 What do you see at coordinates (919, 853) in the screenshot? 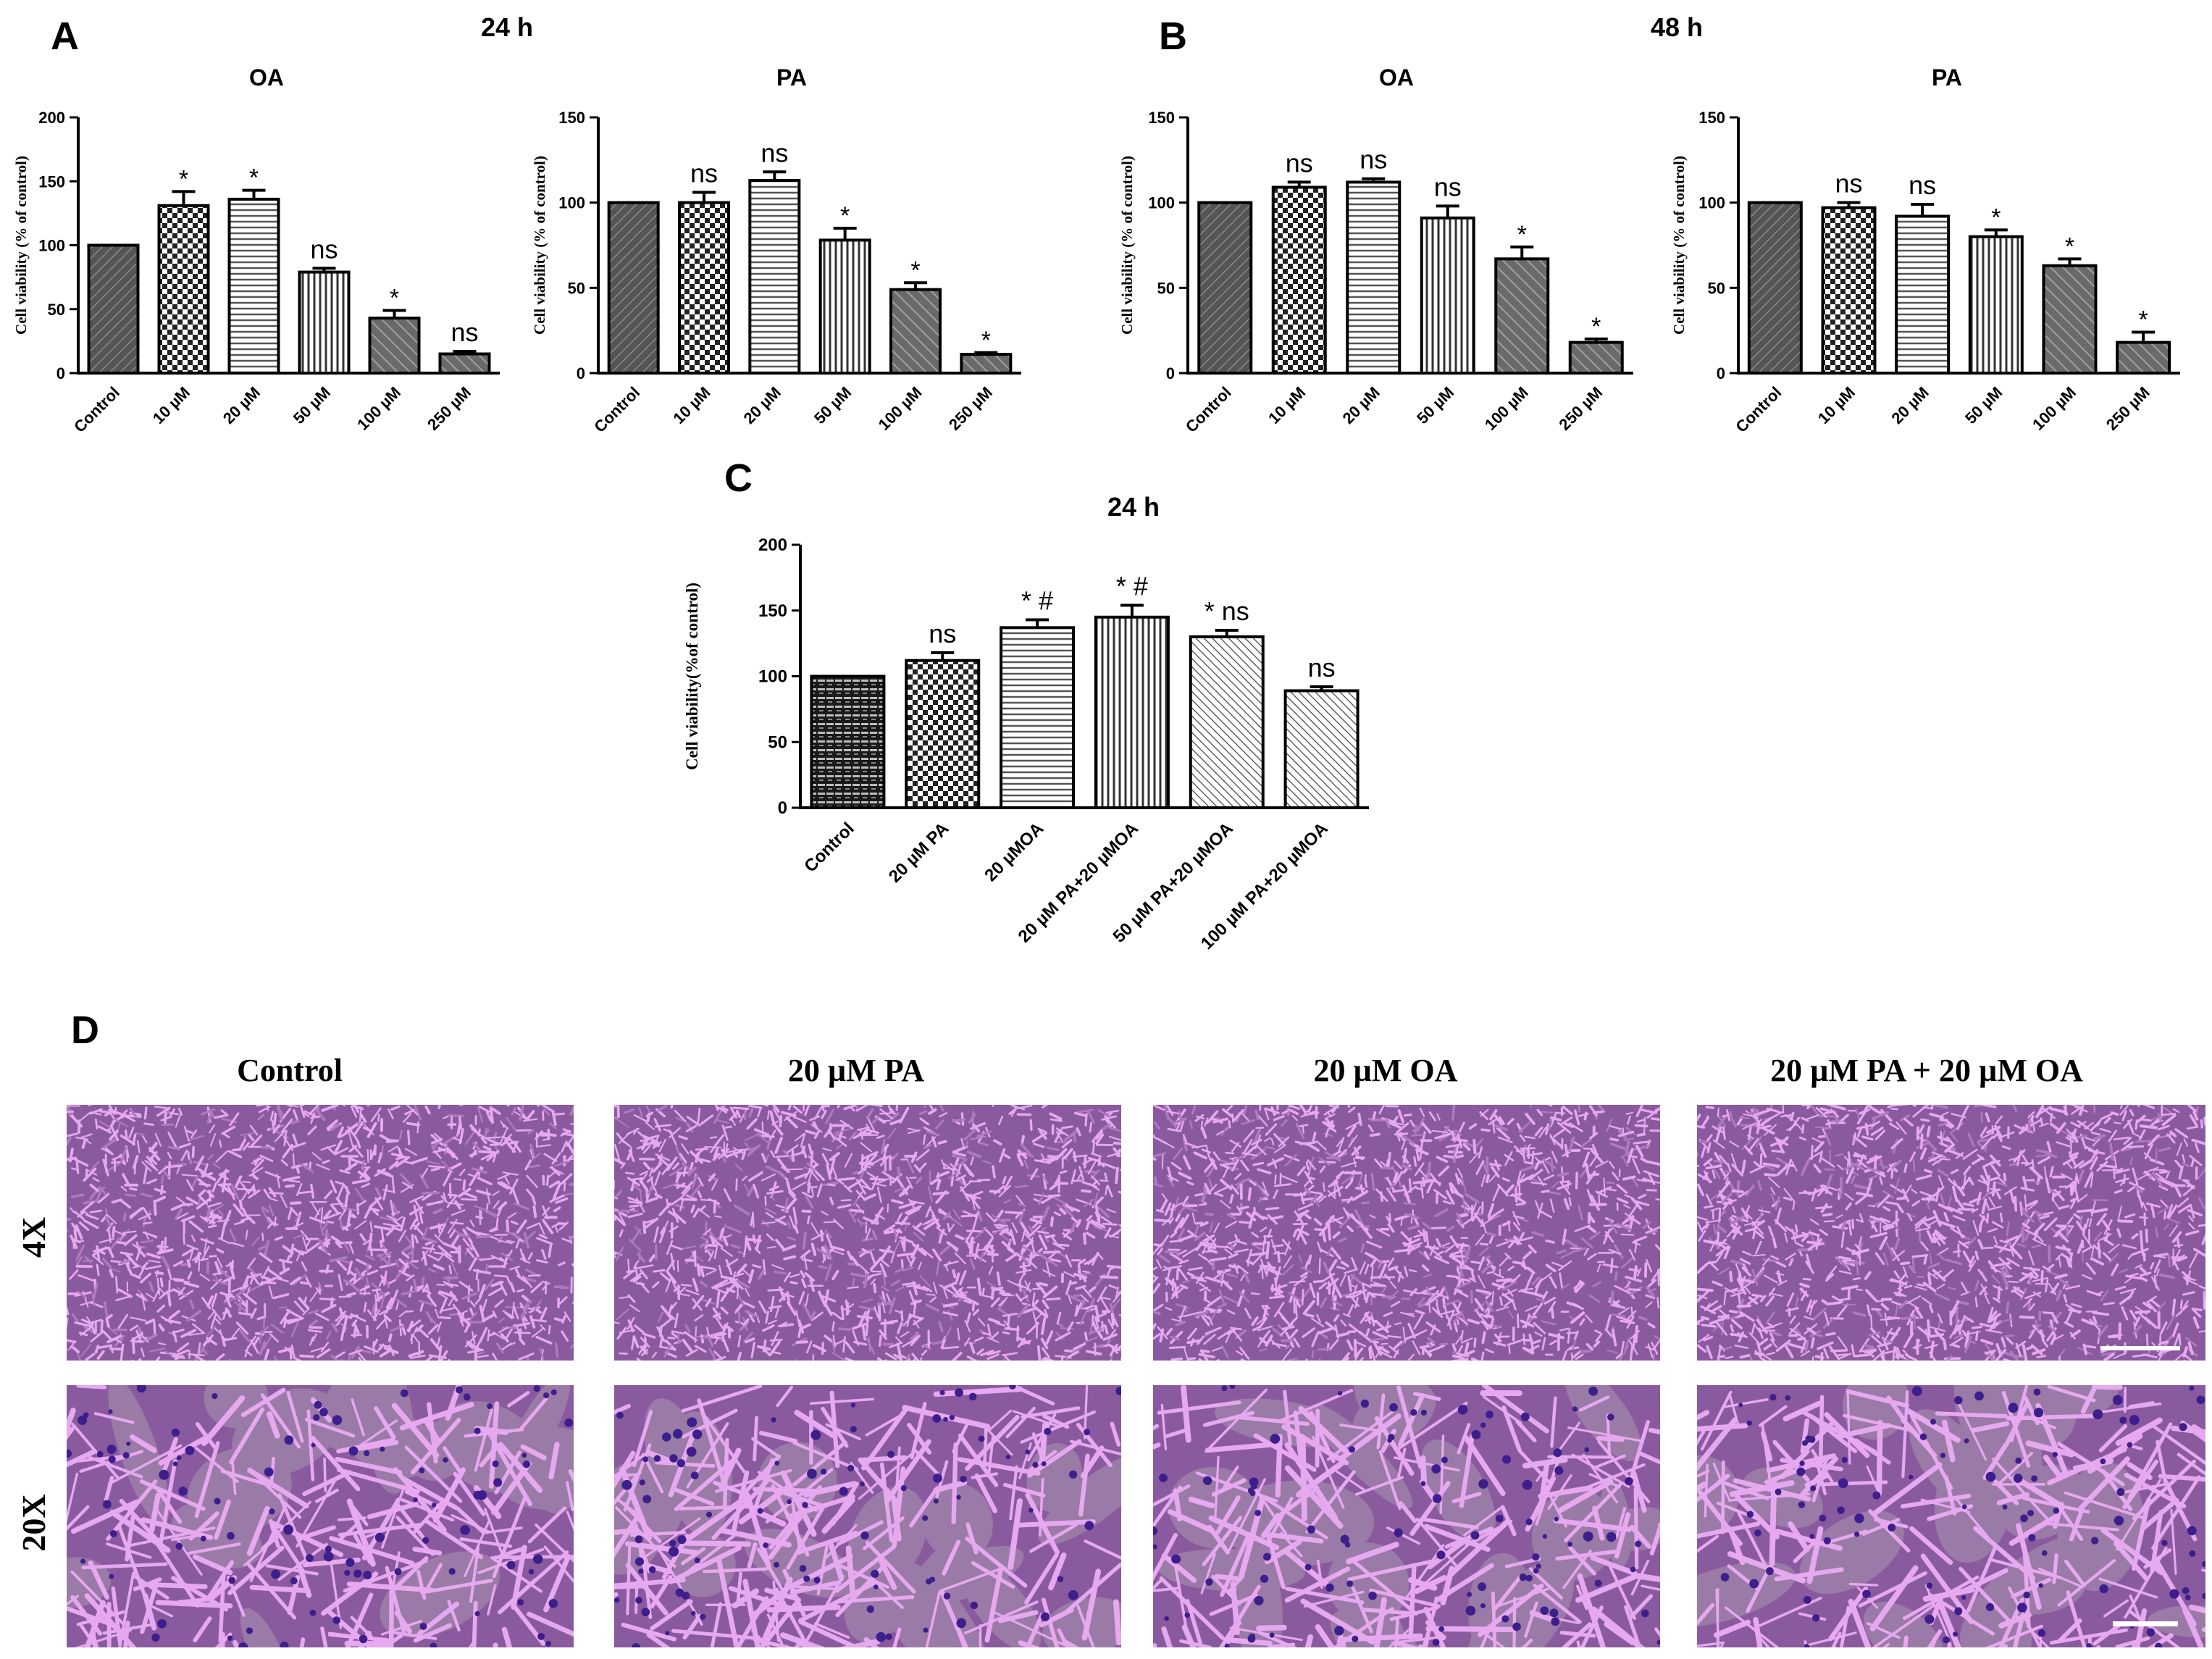
I see `x-tick-label: 20 µM PA` at bounding box center [919, 853].